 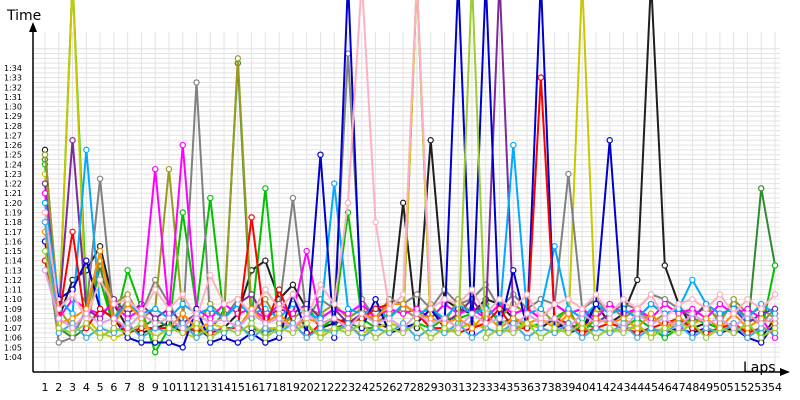 I want to click on y-tick-label: 1:28, so click(x=13, y=126).